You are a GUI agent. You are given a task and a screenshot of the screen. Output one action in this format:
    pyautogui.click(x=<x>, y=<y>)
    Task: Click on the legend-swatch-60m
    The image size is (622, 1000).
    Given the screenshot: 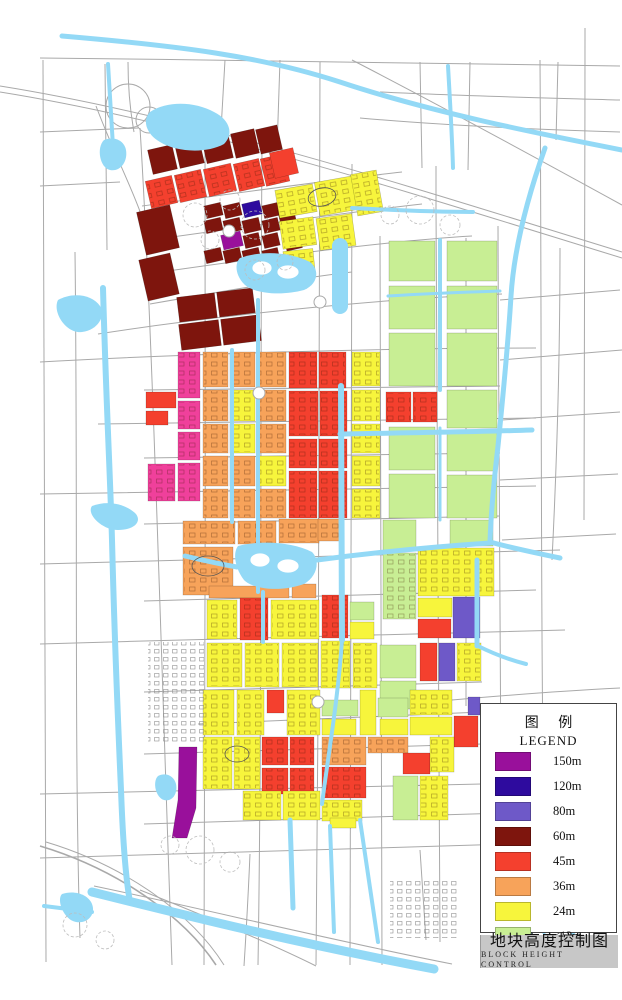 What is the action you would take?
    pyautogui.click(x=513, y=836)
    